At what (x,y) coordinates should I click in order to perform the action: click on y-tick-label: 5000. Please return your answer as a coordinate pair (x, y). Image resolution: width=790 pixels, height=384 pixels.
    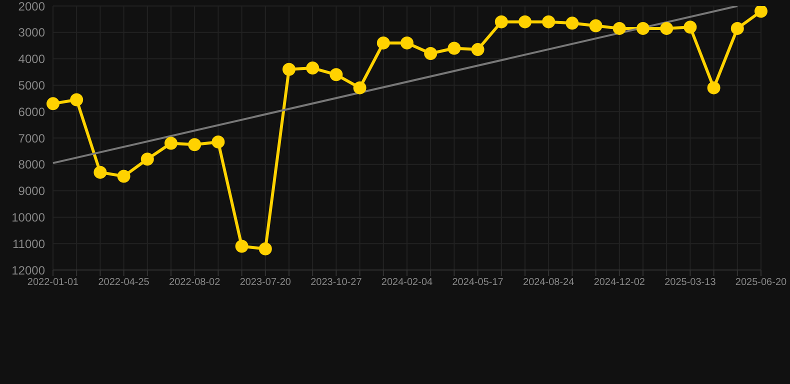
    Looking at the image, I should click on (32, 85).